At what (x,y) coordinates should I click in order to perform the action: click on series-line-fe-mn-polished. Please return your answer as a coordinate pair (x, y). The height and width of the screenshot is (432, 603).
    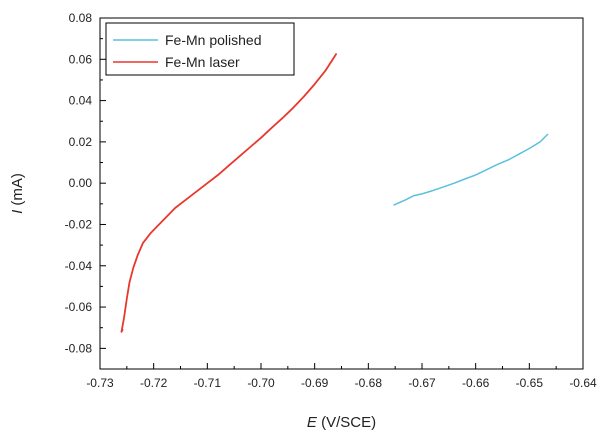
    Looking at the image, I should click on (471, 169).